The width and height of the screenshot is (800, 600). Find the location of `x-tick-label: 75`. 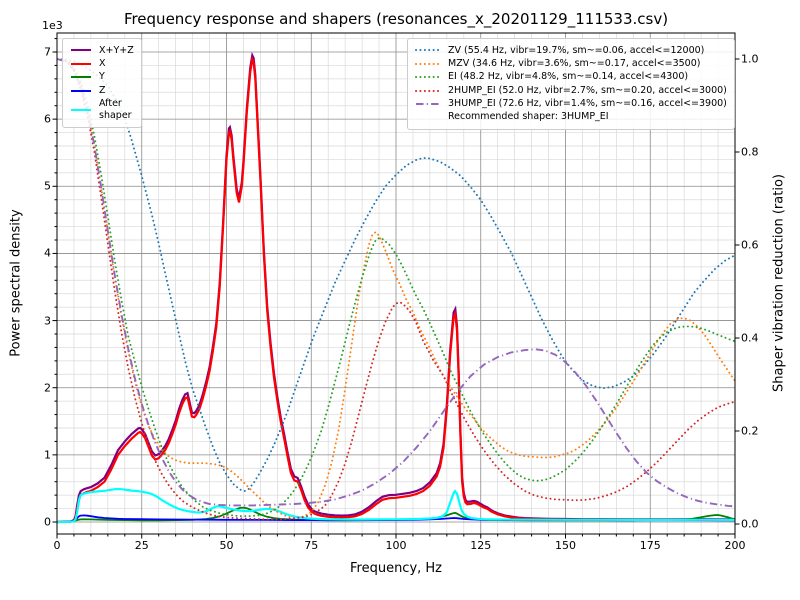

x-tick-label: 75 is located at coordinates (311, 545).